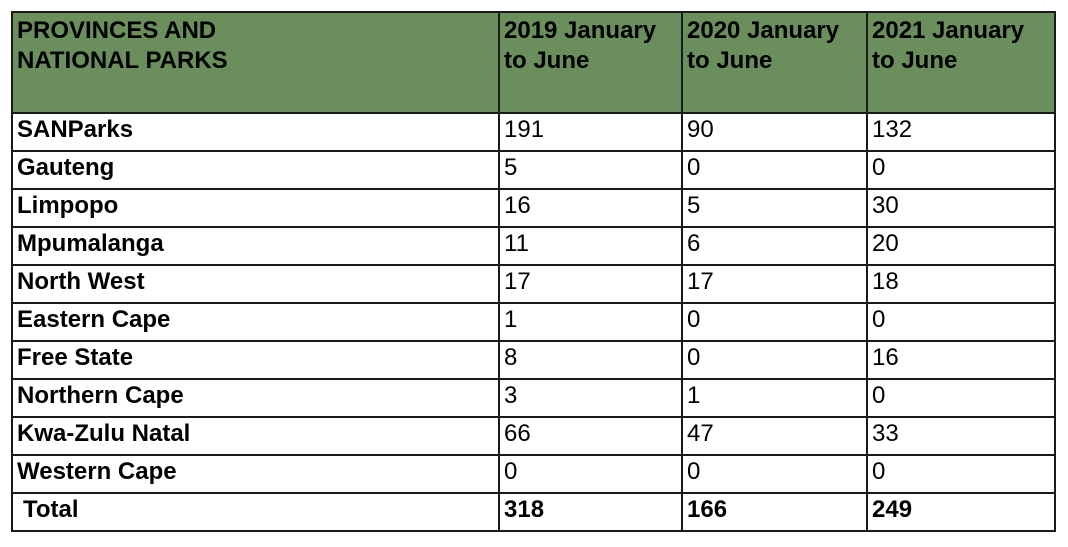 The image size is (1068, 547). Describe the element at coordinates (255, 246) in the screenshot. I see `row-name: Mpumalanga` at that location.